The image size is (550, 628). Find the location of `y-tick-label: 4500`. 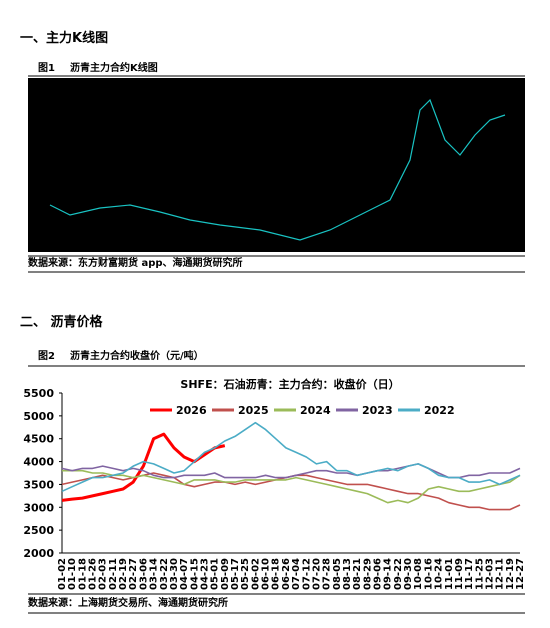

y-tick-label: 4500 is located at coordinates (38, 439).